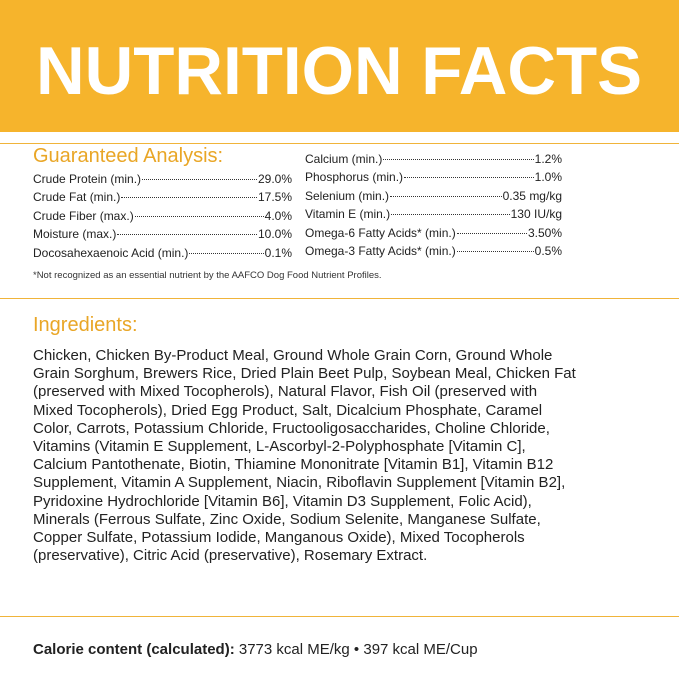 This screenshot has width=679, height=679. What do you see at coordinates (83, 215) in the screenshot?
I see `nutrient-name: Crude Fiber (max.)` at bounding box center [83, 215].